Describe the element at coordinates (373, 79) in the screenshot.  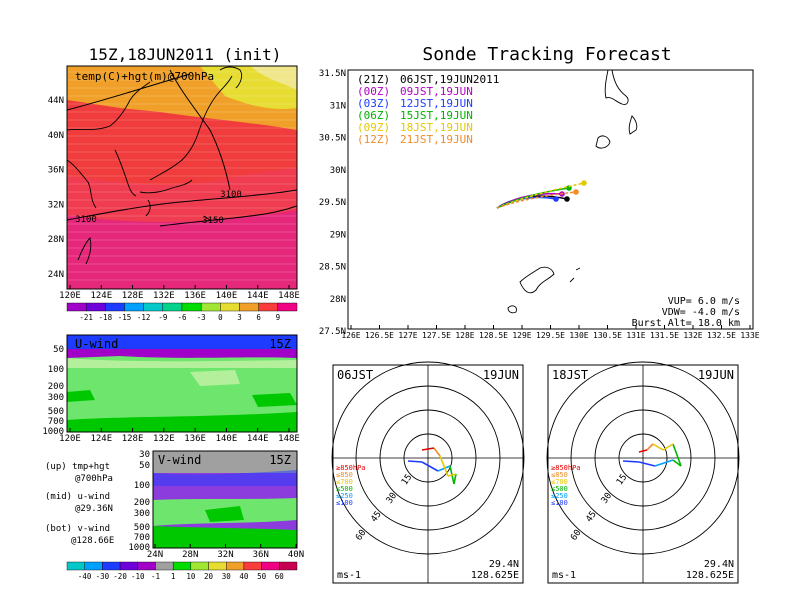
I see `legend-zulu: (21Z)` at that location.